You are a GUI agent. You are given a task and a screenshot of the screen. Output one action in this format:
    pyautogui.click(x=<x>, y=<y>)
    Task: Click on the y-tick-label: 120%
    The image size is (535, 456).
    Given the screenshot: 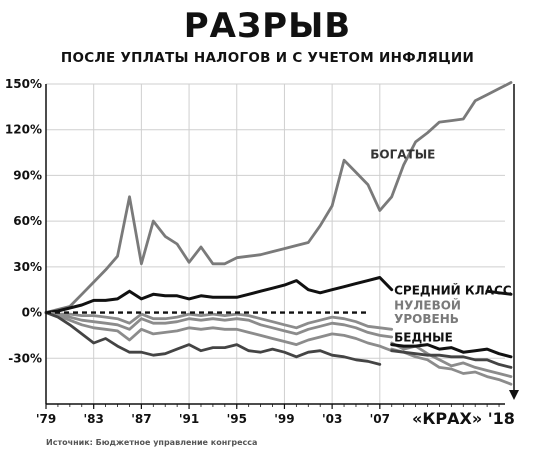 What is the action you would take?
    pyautogui.click(x=23, y=130)
    